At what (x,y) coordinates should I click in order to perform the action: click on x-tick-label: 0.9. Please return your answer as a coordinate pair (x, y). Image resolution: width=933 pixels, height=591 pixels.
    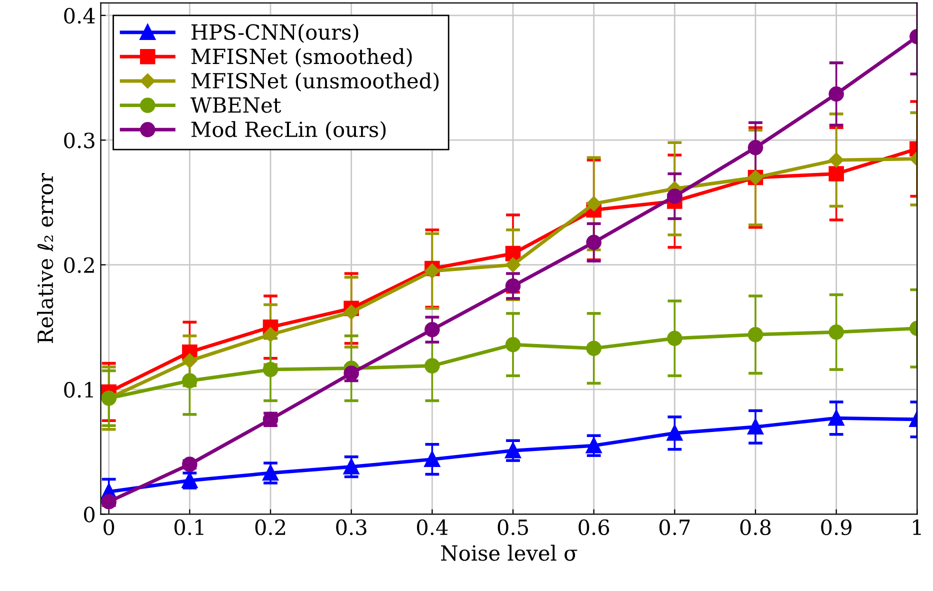
    Looking at the image, I should click on (836, 527).